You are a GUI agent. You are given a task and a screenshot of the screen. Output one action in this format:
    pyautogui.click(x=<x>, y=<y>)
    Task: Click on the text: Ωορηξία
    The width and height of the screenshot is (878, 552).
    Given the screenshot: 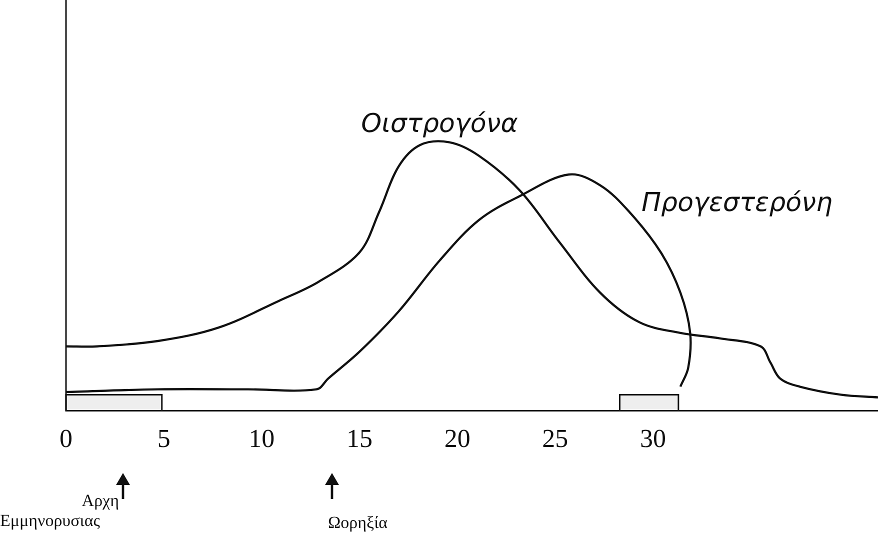 What is the action you would take?
    pyautogui.click(x=358, y=522)
    